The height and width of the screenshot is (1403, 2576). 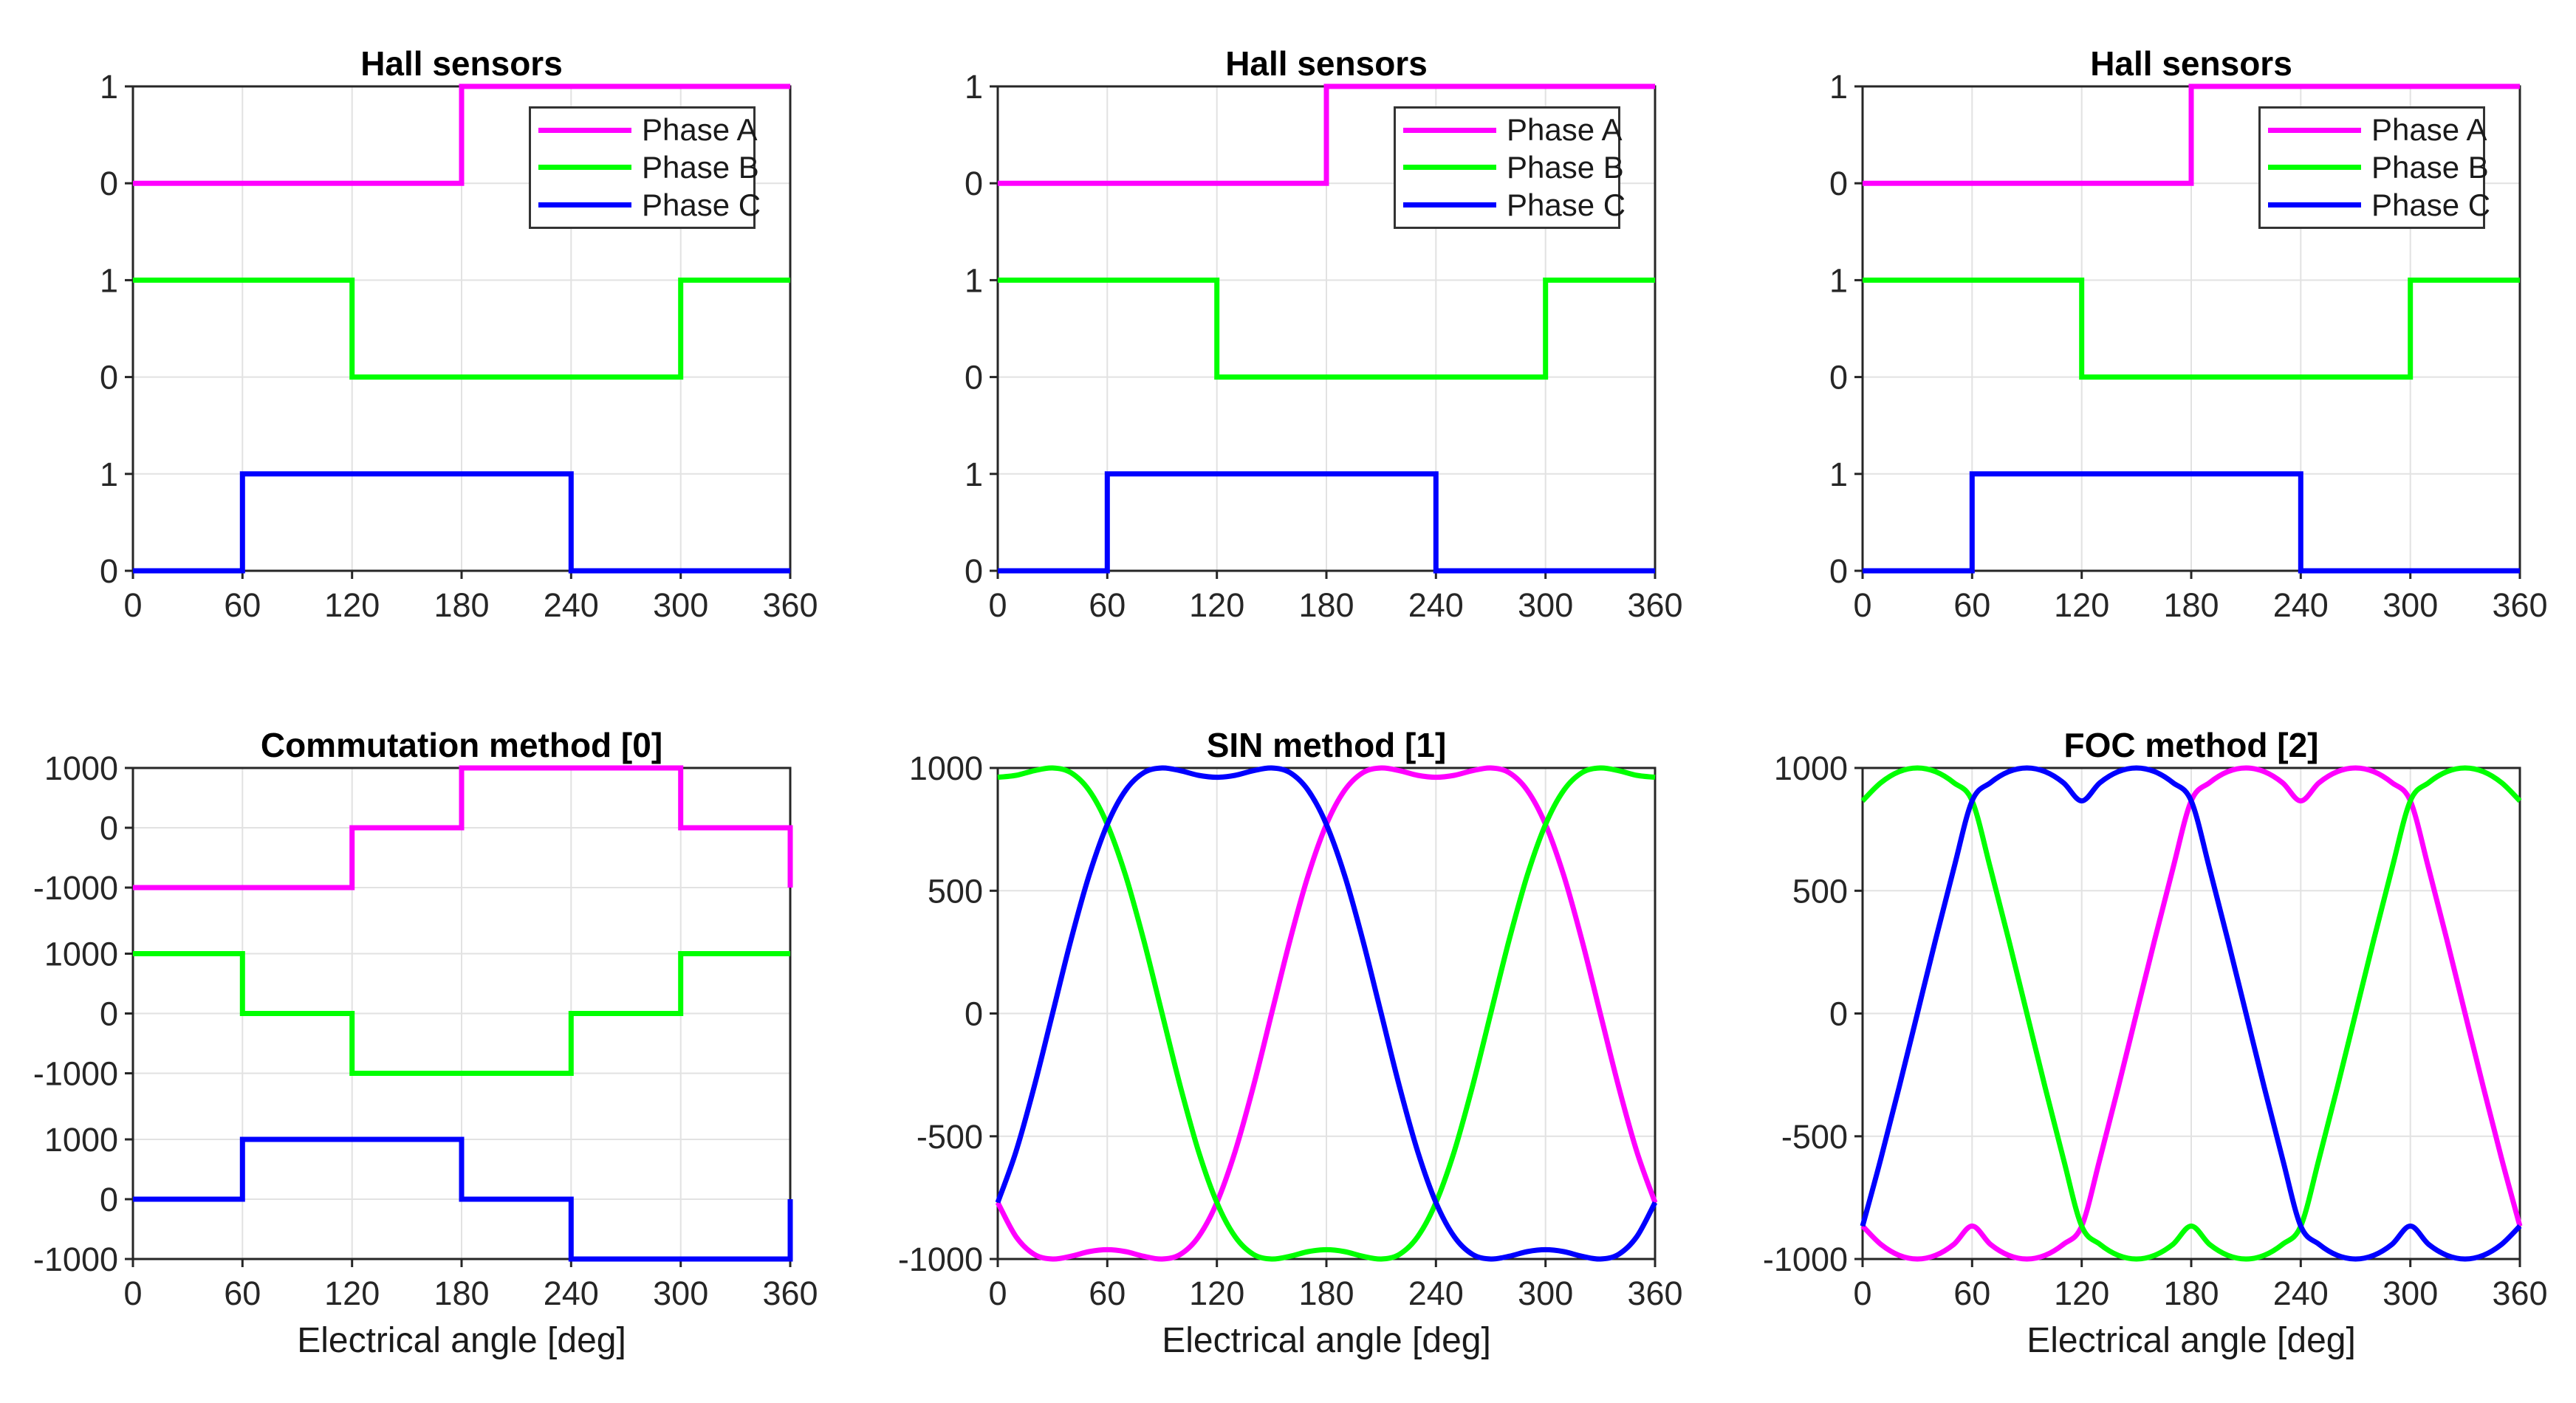 I want to click on y-tick-label: 500, so click(x=955, y=891).